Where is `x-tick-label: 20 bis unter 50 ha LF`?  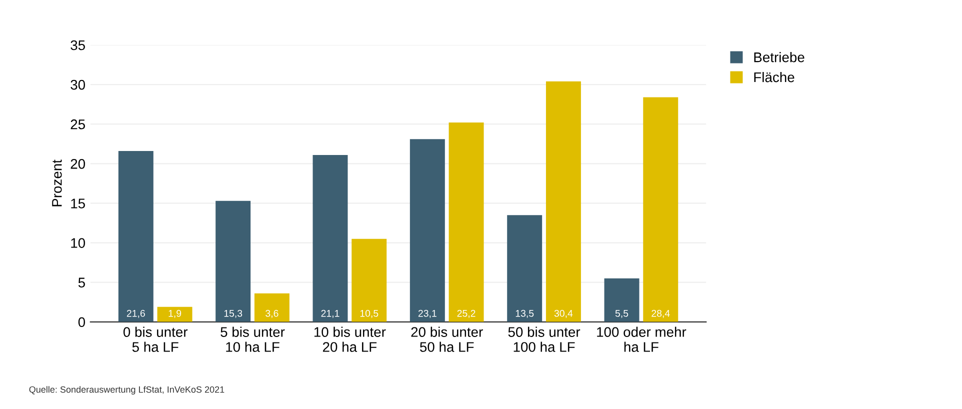
x-tick-label: 20 bis unter 50 ha LF is located at coordinates (447, 339).